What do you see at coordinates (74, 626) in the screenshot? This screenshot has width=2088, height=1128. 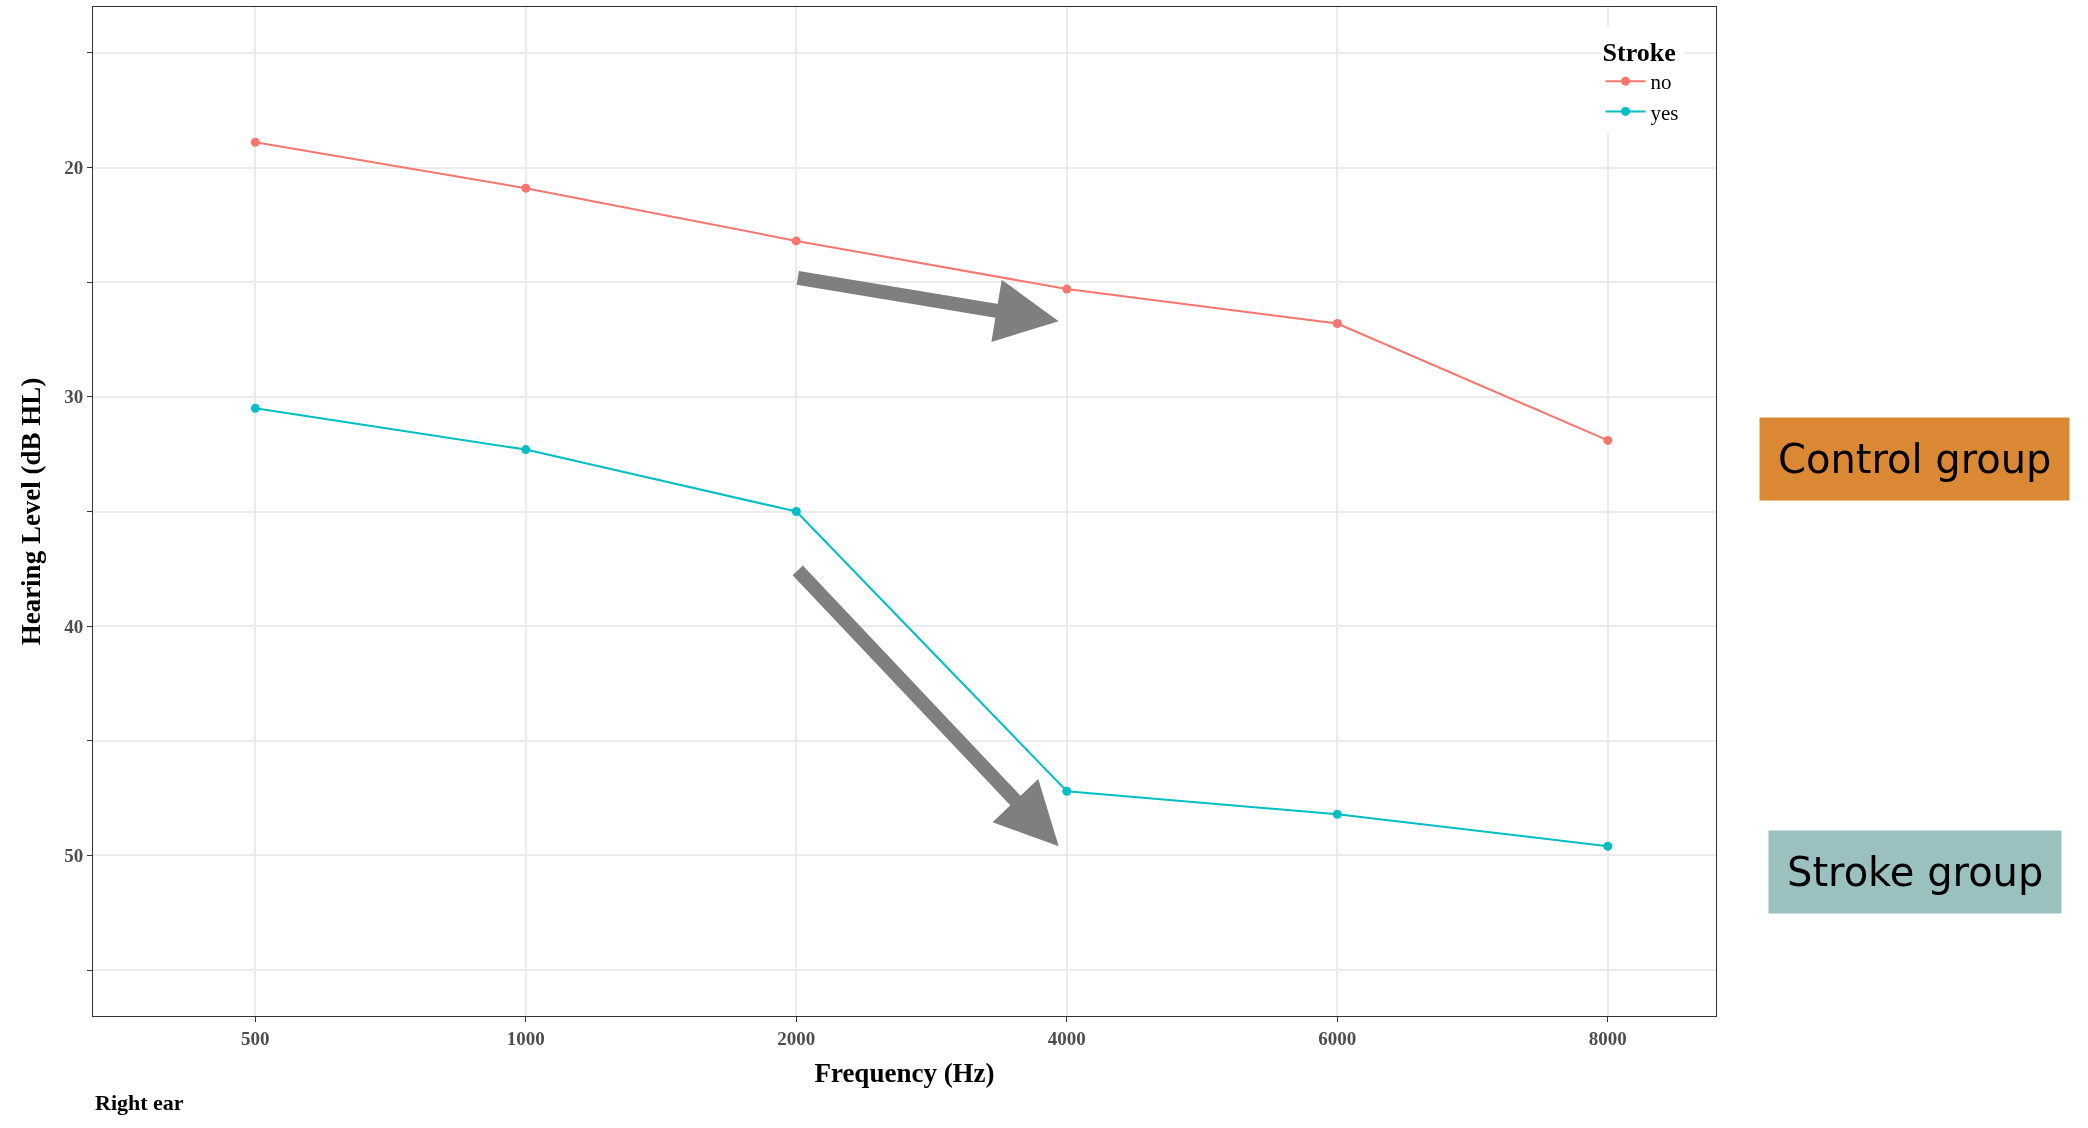 I see `y-tick-label: 40` at bounding box center [74, 626].